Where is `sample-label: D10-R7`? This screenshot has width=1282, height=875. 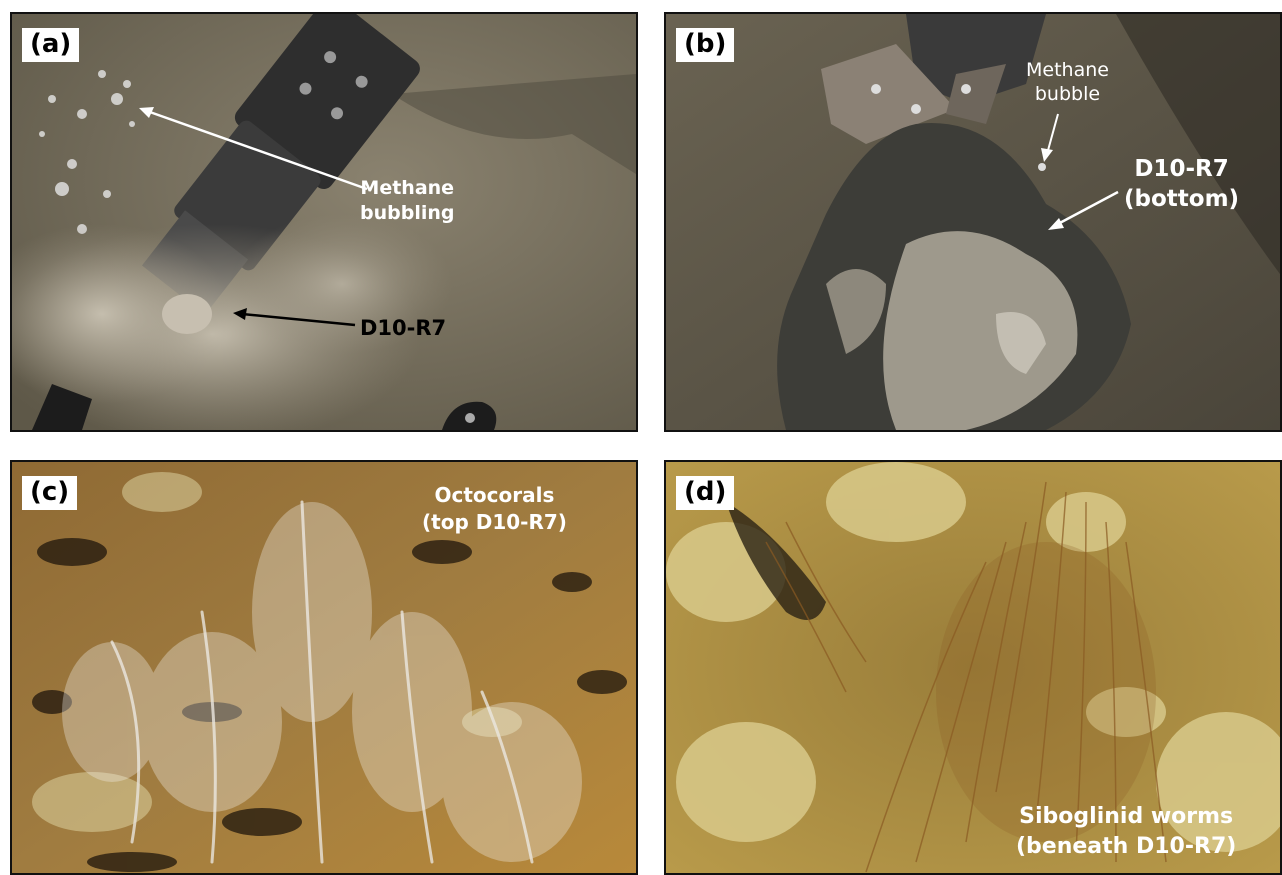 sample-label: D10-R7 is located at coordinates (403, 328).